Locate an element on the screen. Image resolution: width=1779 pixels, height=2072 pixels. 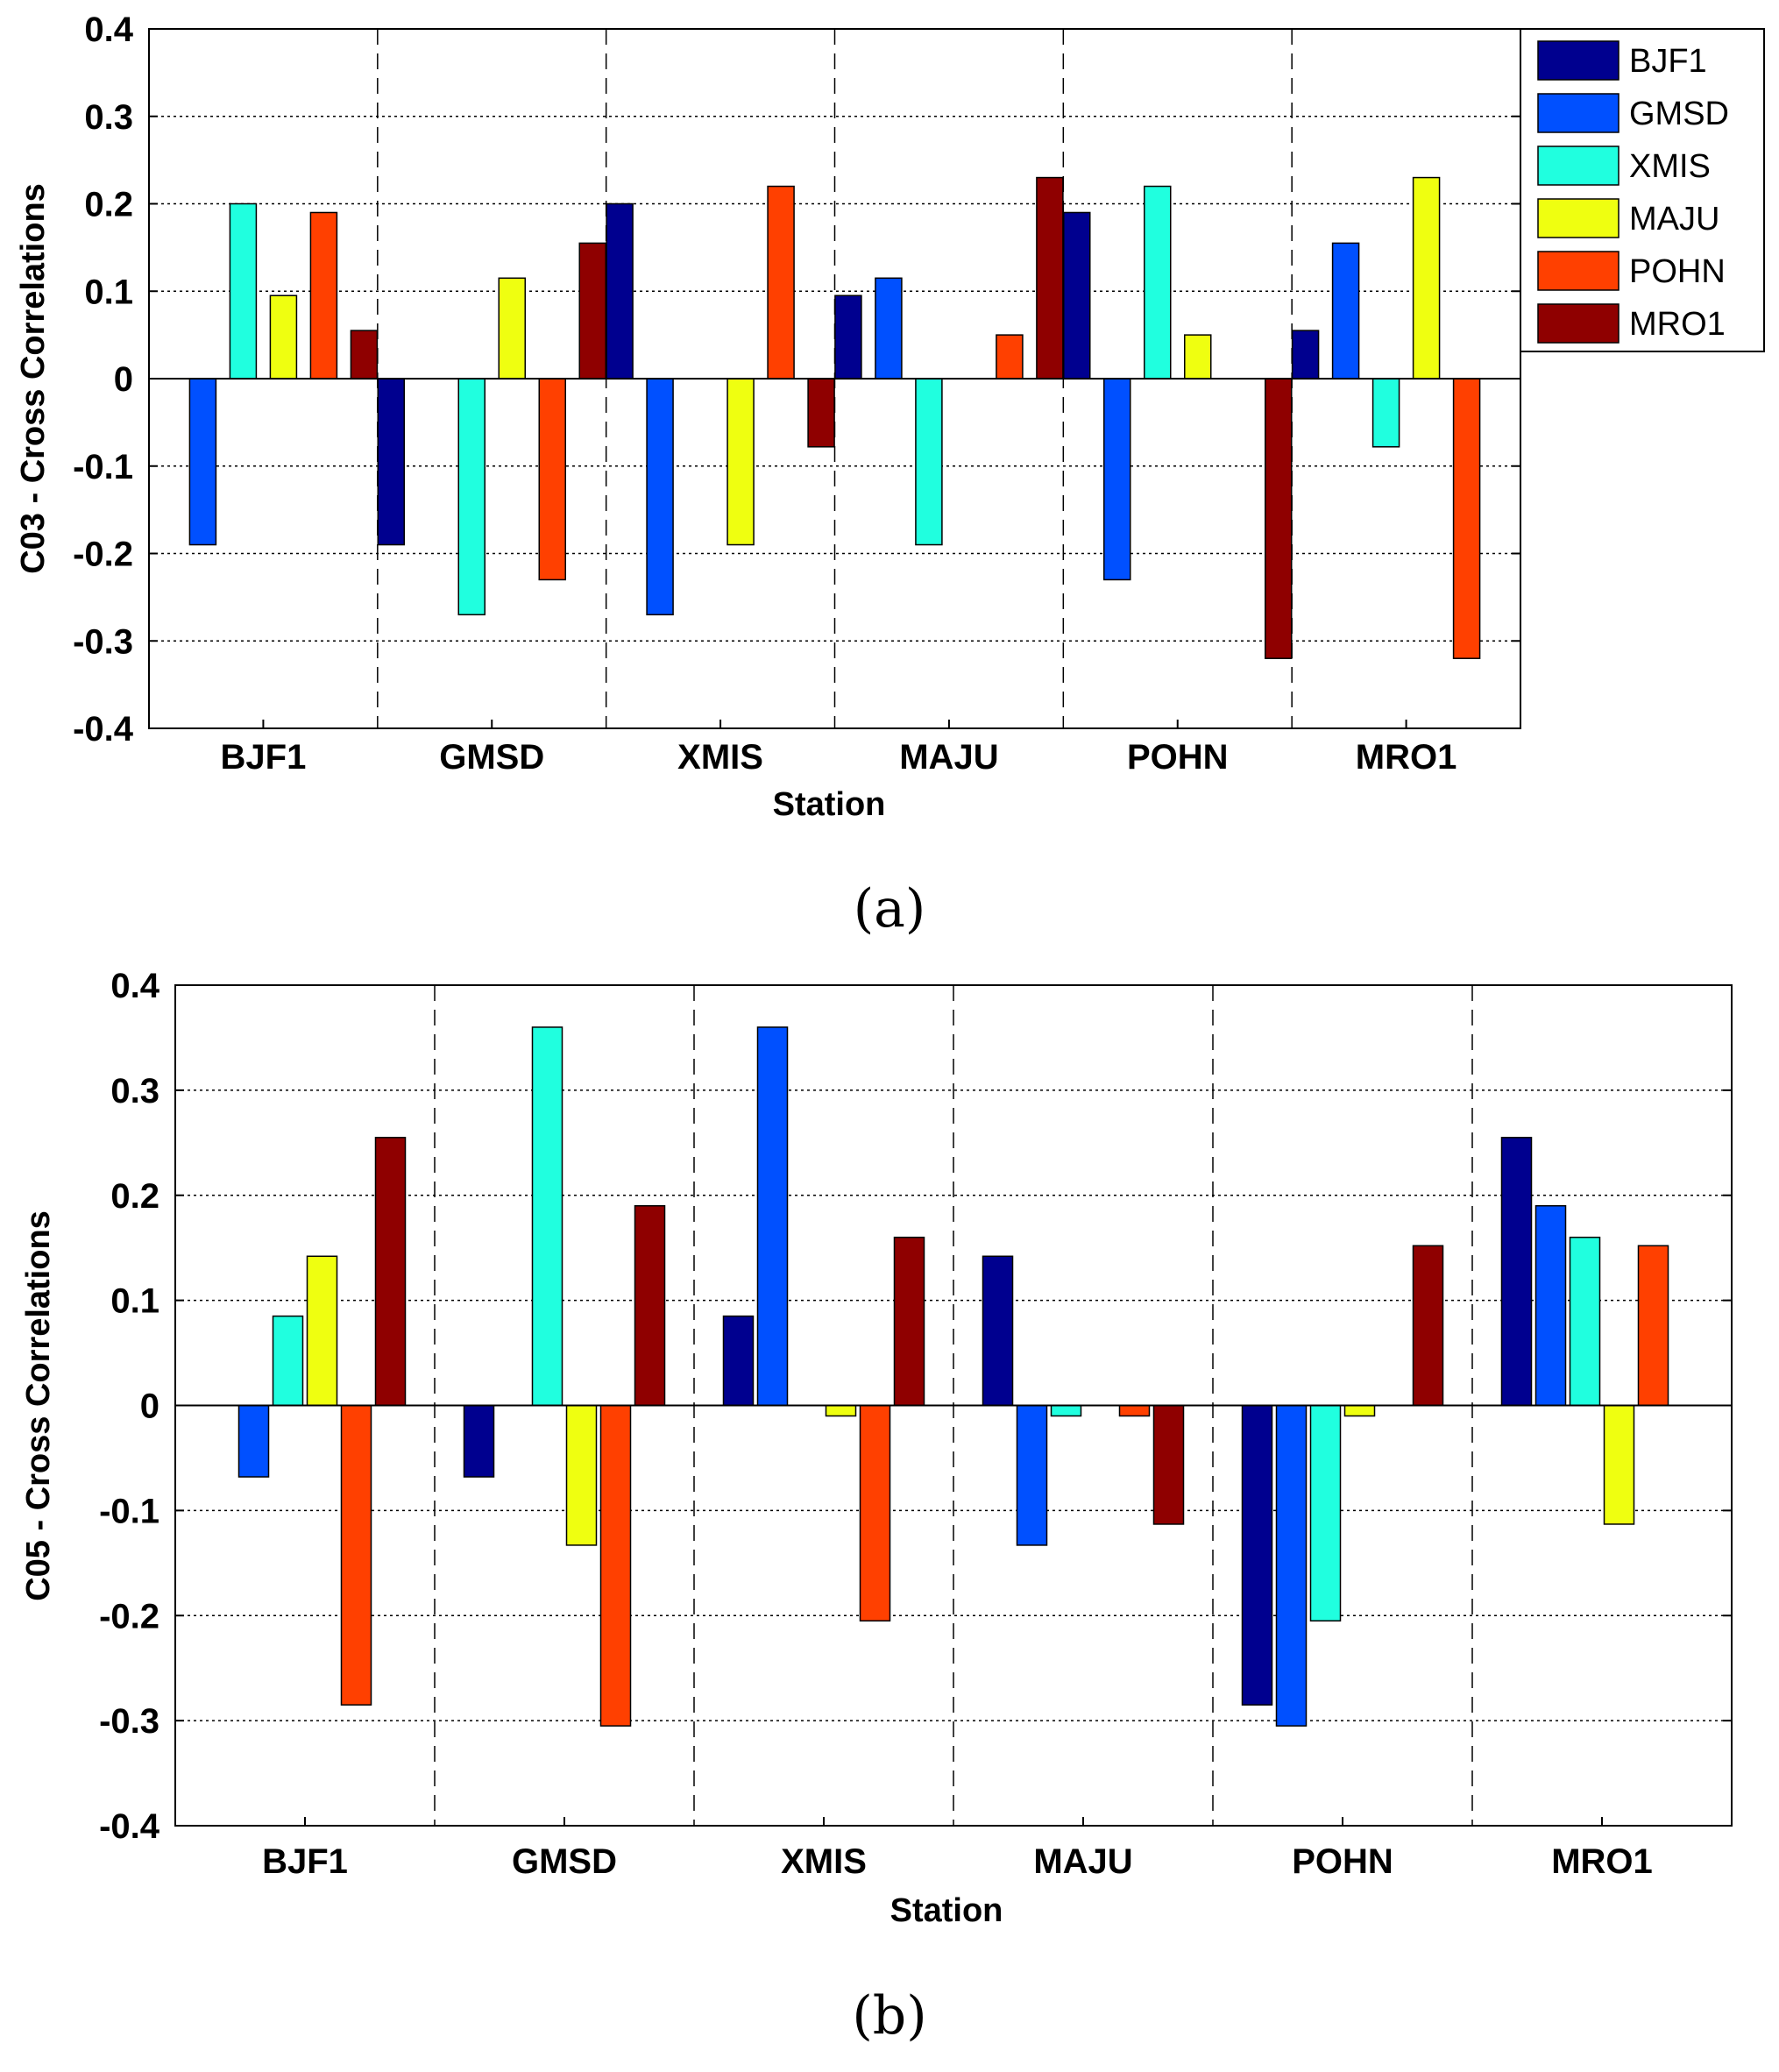
bar-bjf1-gmsd is located at coordinates (253, 1441).